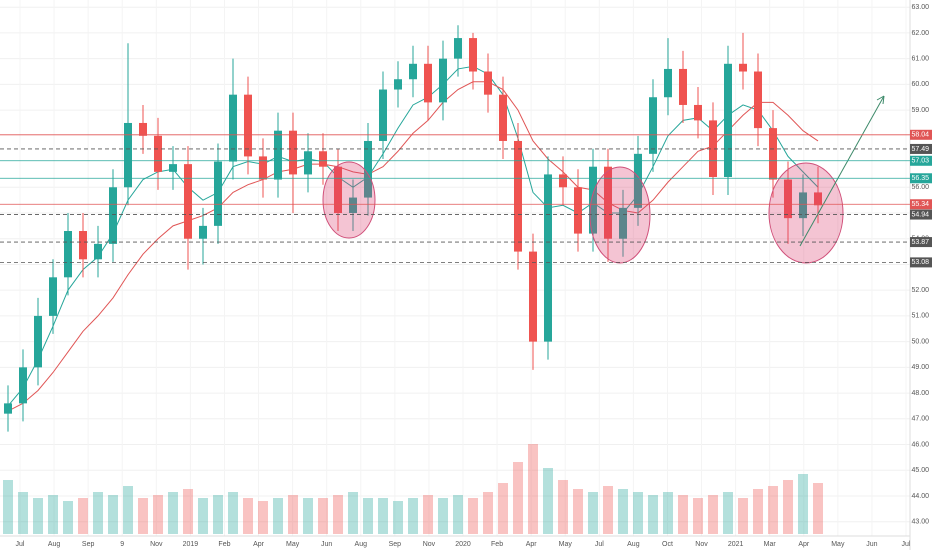 The width and height of the screenshot is (932, 550). Describe the element at coordinates (920, 58) in the screenshot. I see `y-tick-label: 61.00` at that location.